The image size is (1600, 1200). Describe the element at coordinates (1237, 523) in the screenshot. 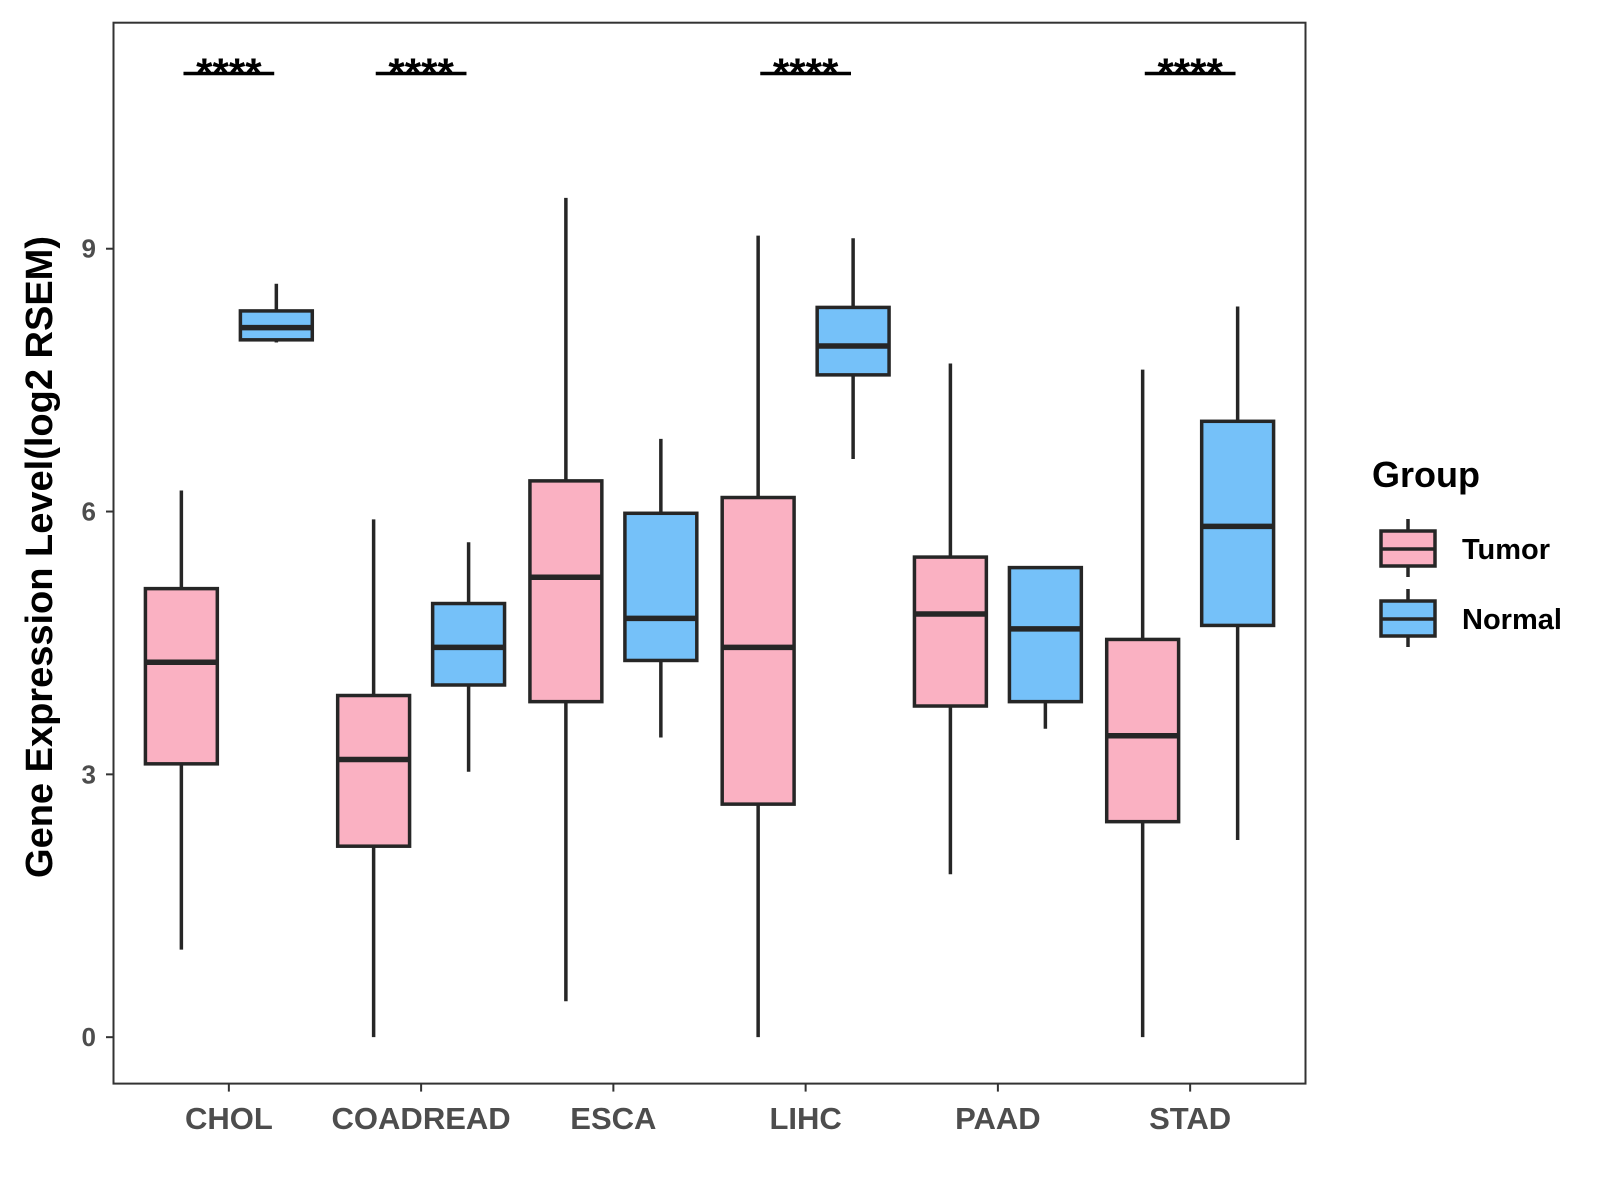

I see `box-normal-stad` at that location.